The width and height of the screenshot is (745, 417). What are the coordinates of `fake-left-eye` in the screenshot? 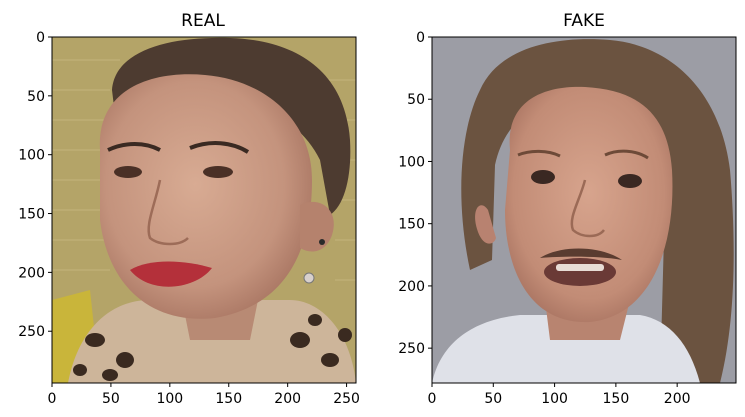 It's located at (543, 177).